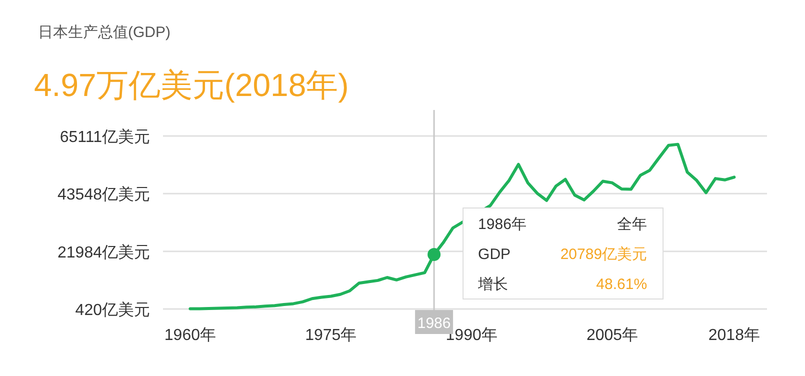 The image size is (805, 376). Describe the element at coordinates (622, 284) in the screenshot. I see `annotation: 48.61%` at that location.